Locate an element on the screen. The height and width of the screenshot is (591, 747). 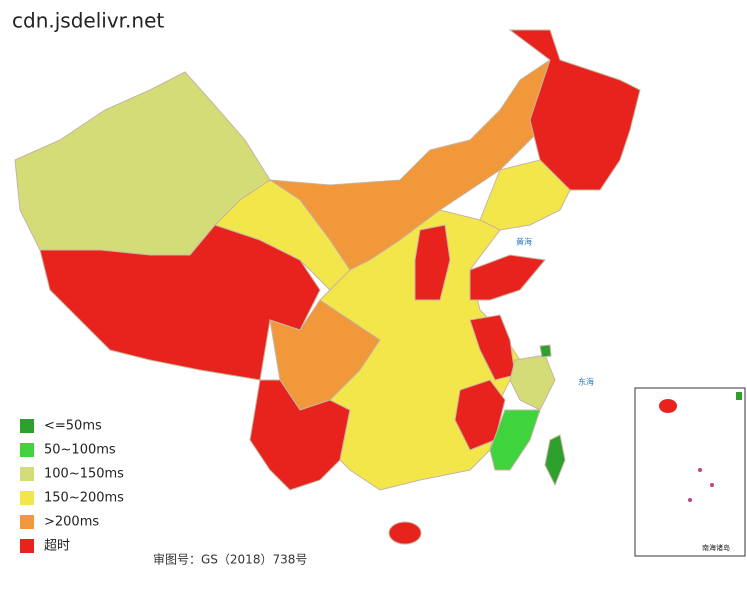
shandong is located at coordinates (507, 277).